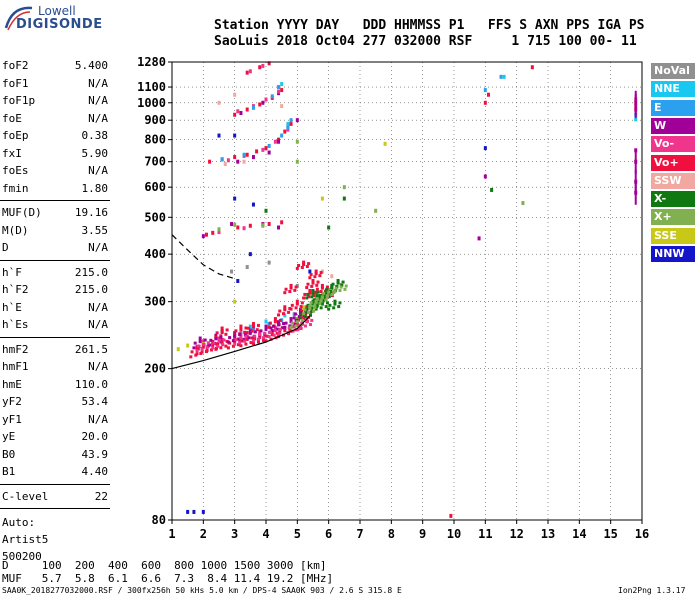 Image resolution: width=700 pixels, height=600 pixels. Describe the element at coordinates (579, 534) in the screenshot. I see `x-tick-label: 14` at that location.